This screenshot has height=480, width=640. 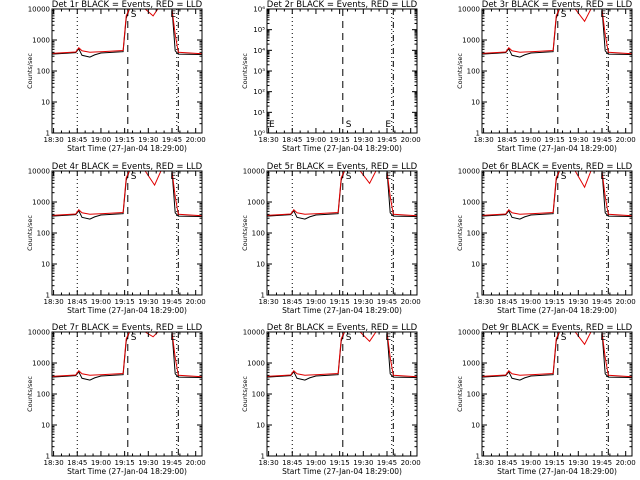 I want to click on panel-title: Det 6r BLACK = Events, RED = LLD, so click(x=557, y=167).